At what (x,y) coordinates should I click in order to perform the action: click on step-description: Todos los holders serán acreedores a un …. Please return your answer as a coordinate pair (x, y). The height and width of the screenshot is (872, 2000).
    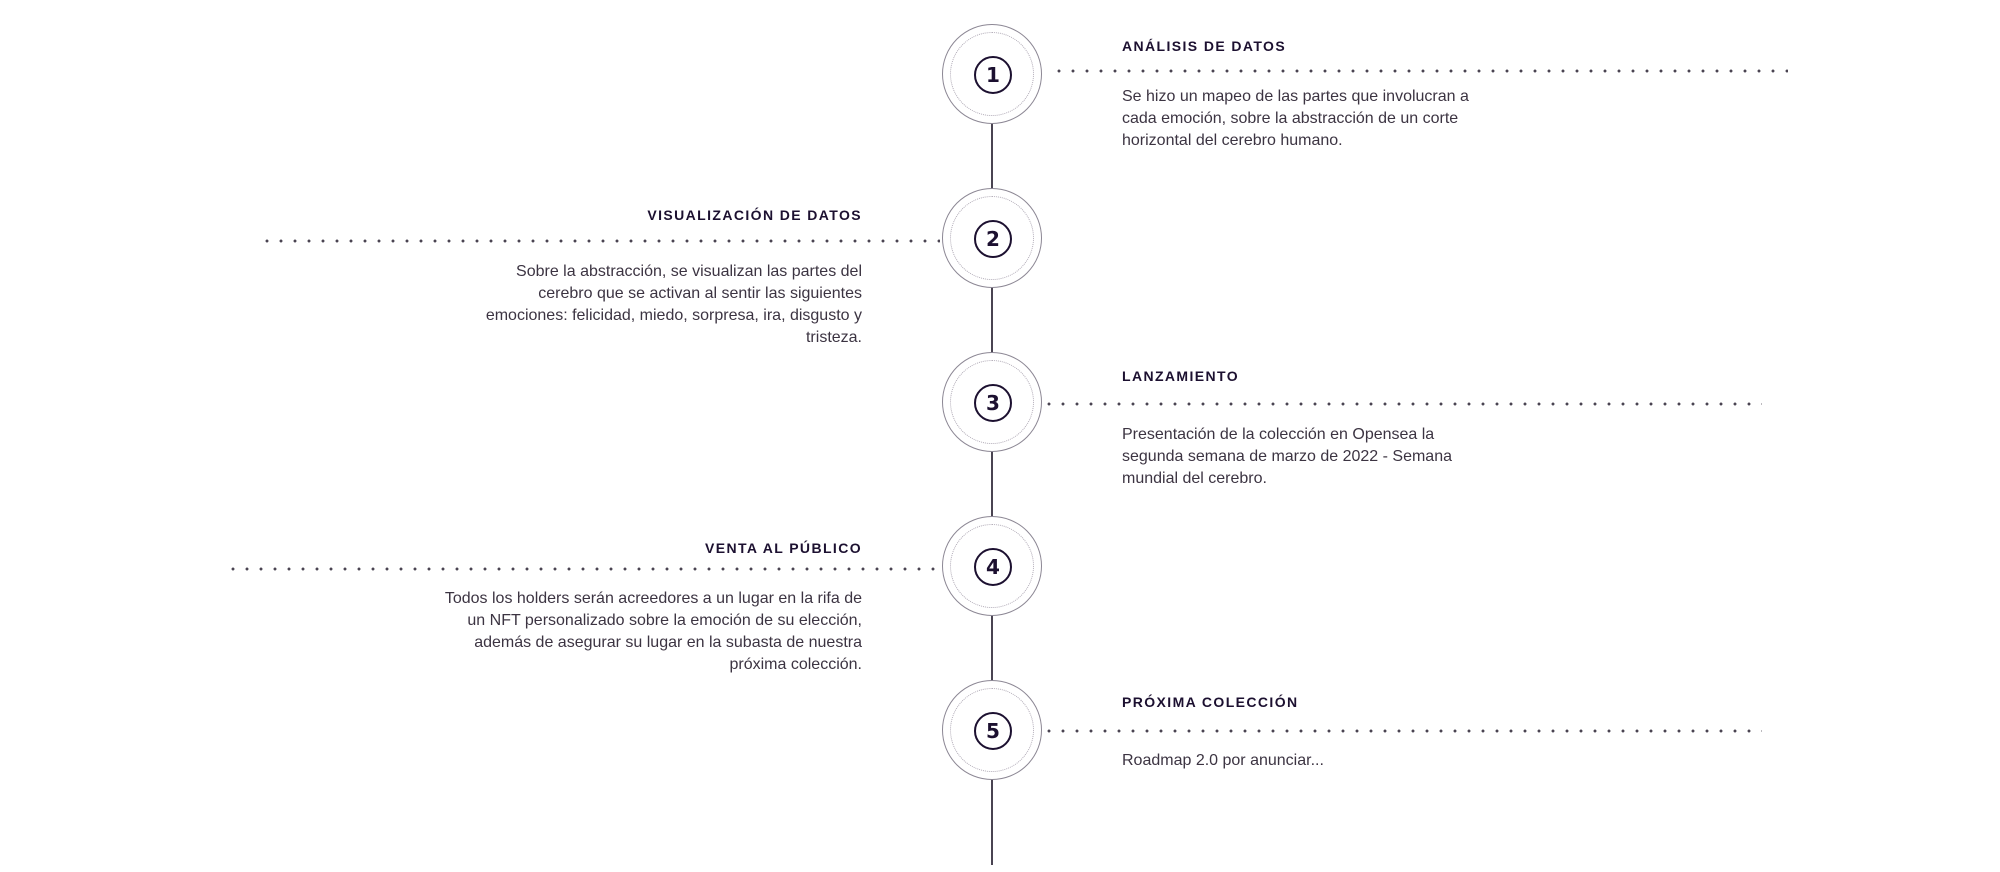
    Looking at the image, I should click on (653, 631).